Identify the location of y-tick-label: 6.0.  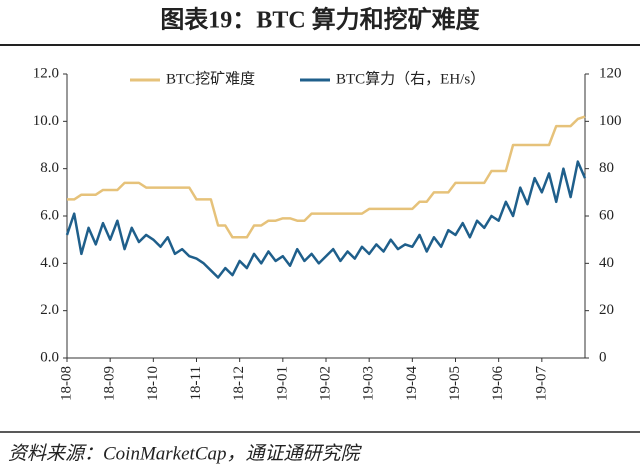
(49, 215).